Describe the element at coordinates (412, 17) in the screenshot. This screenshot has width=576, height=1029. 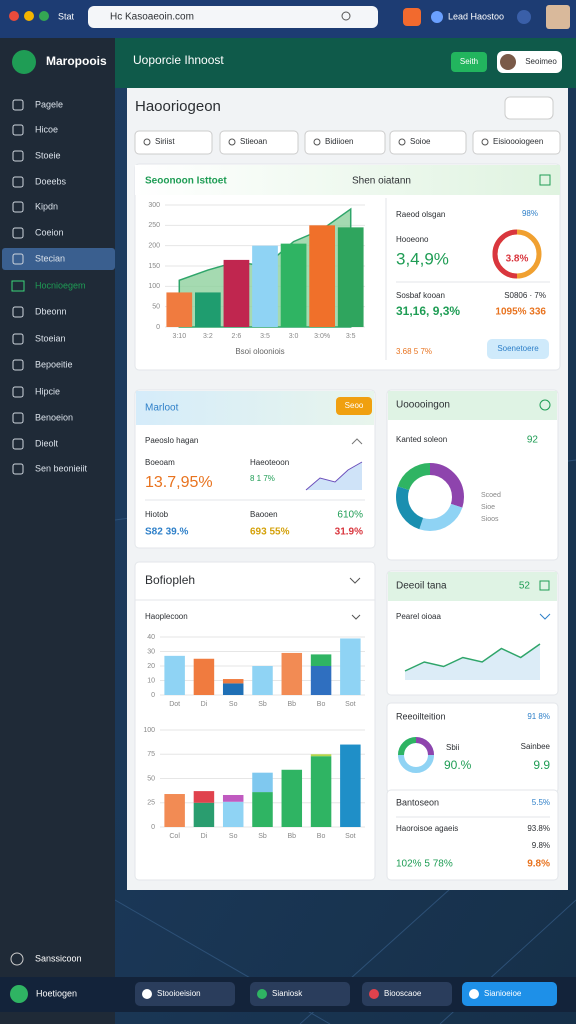
I see `ext-icon` at that location.